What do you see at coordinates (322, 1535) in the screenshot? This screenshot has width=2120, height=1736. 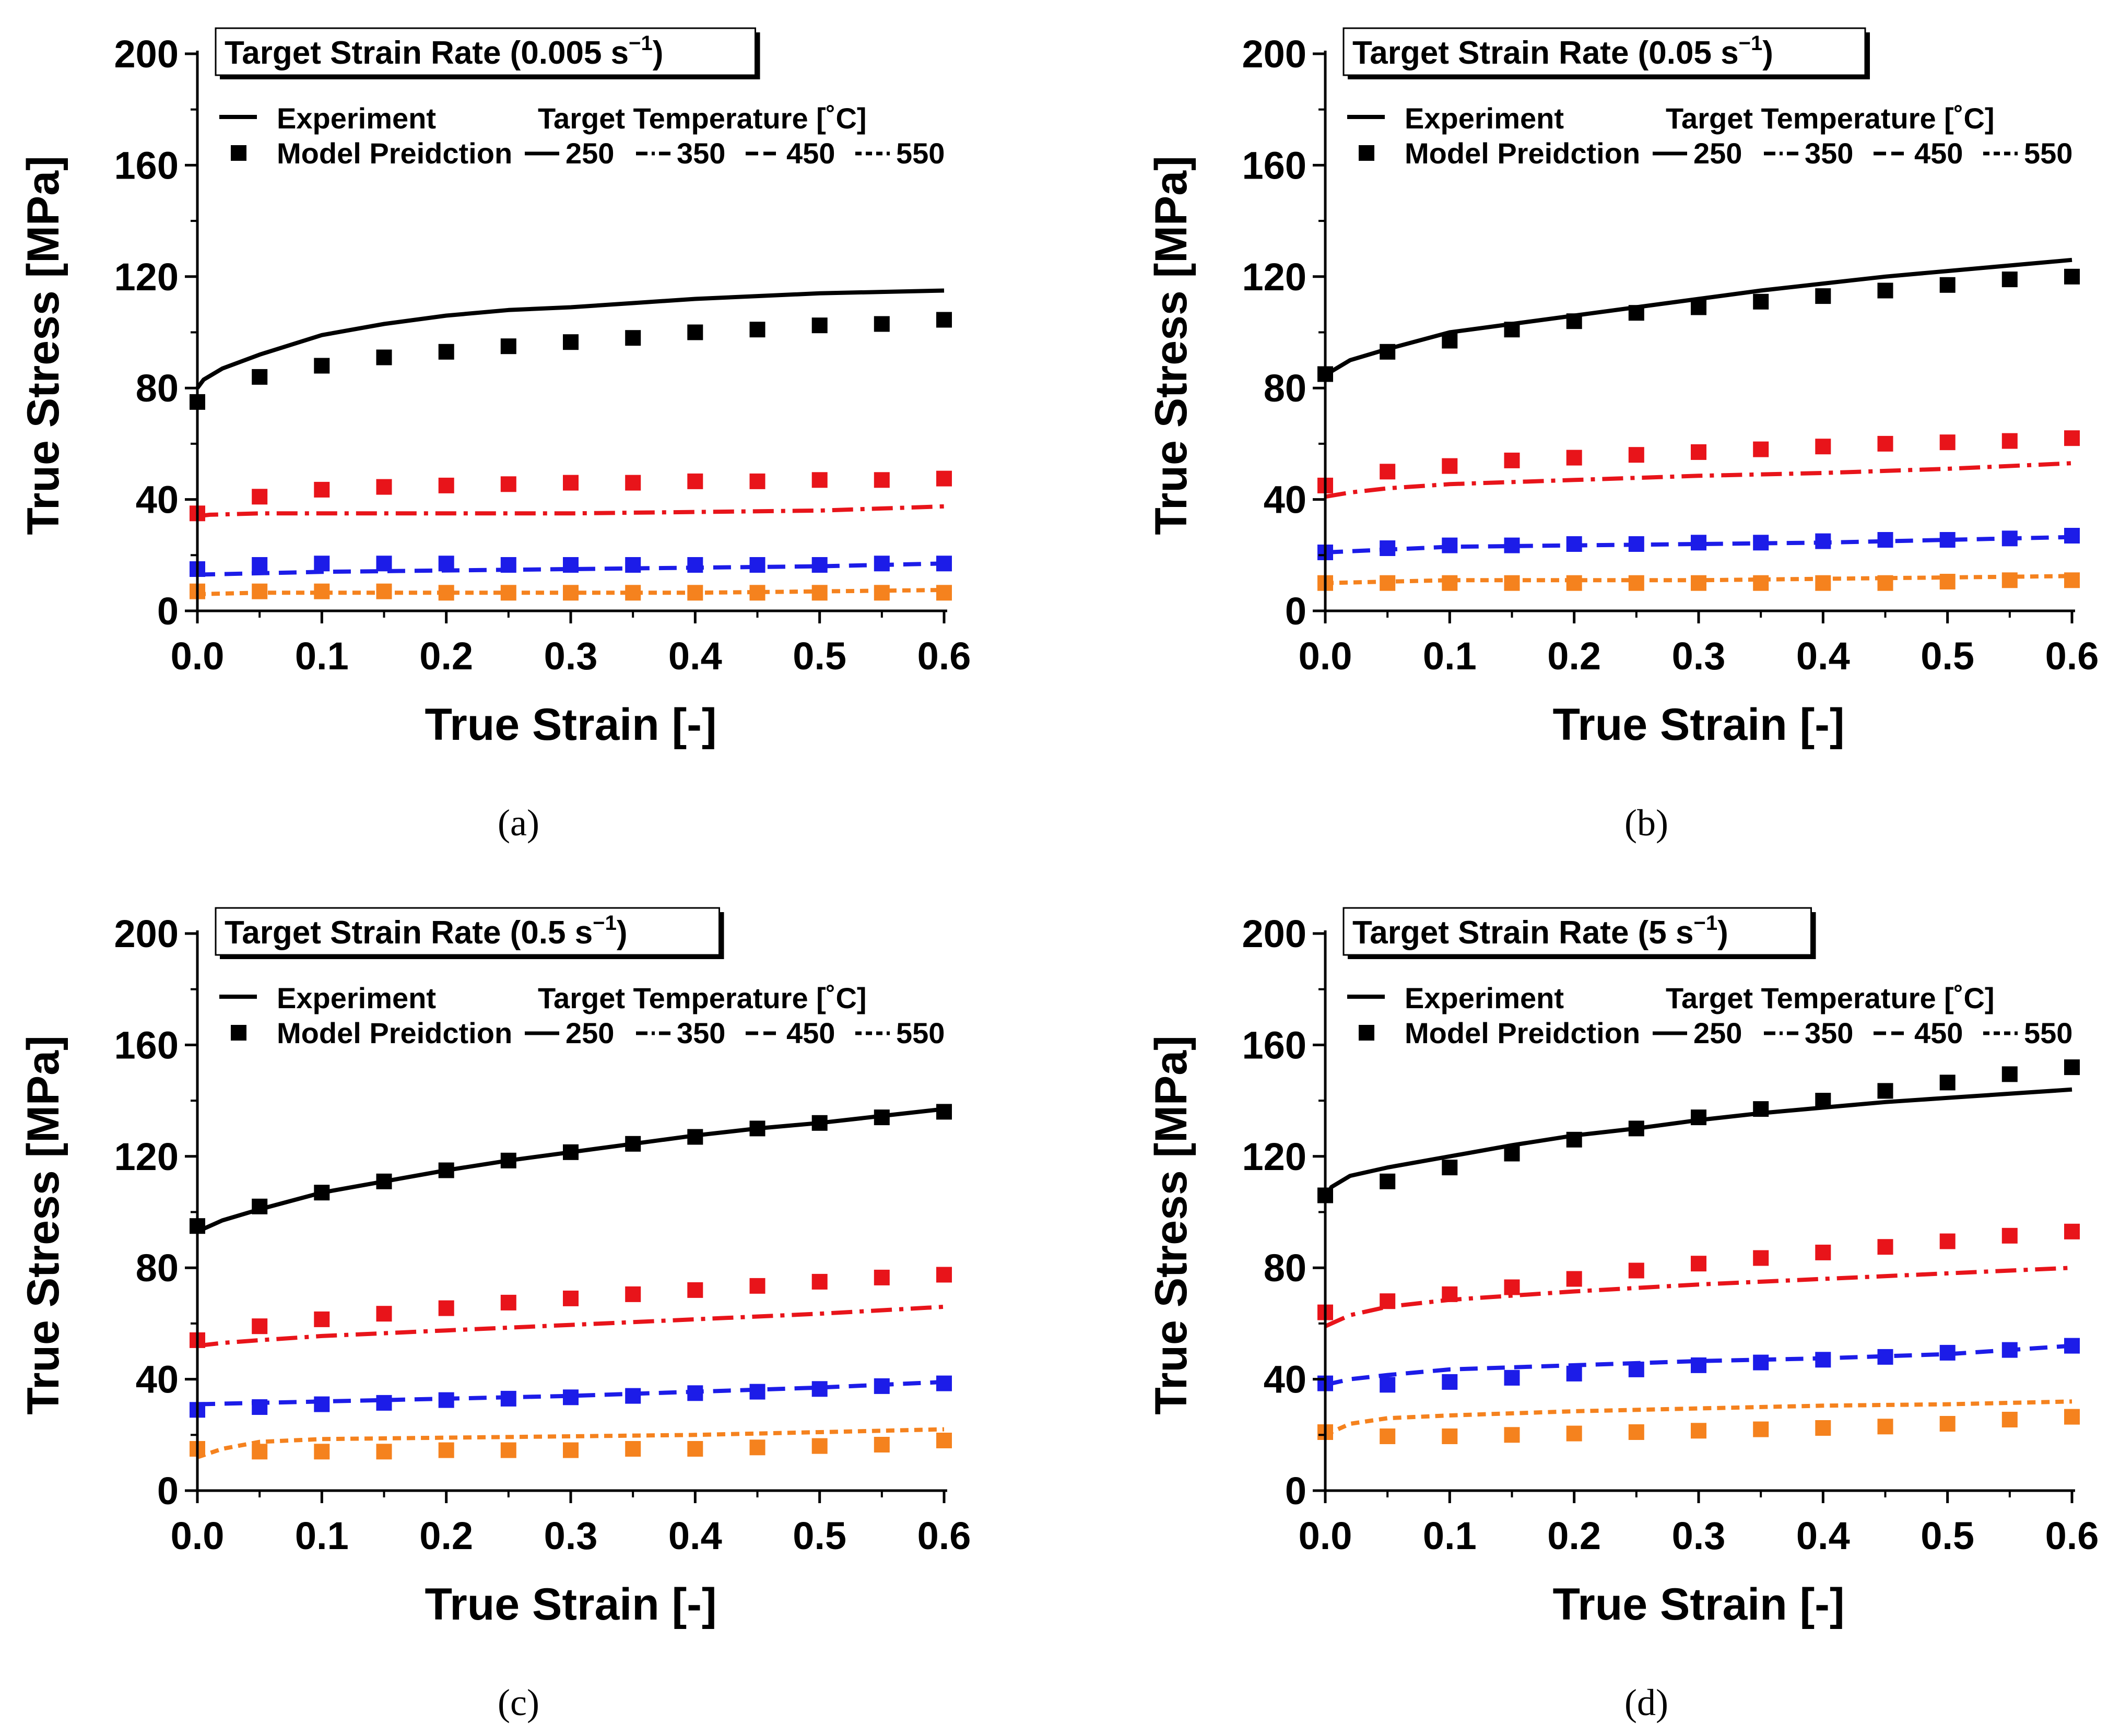 I see `x-tick-label: 0.1` at bounding box center [322, 1535].